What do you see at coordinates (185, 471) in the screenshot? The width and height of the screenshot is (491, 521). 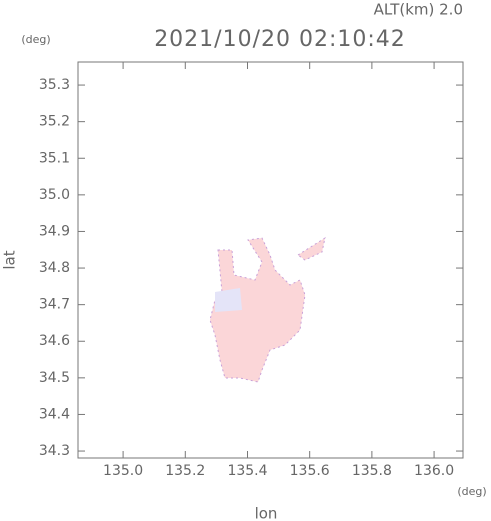 I see `x-tick-label: 135.2` at bounding box center [185, 471].